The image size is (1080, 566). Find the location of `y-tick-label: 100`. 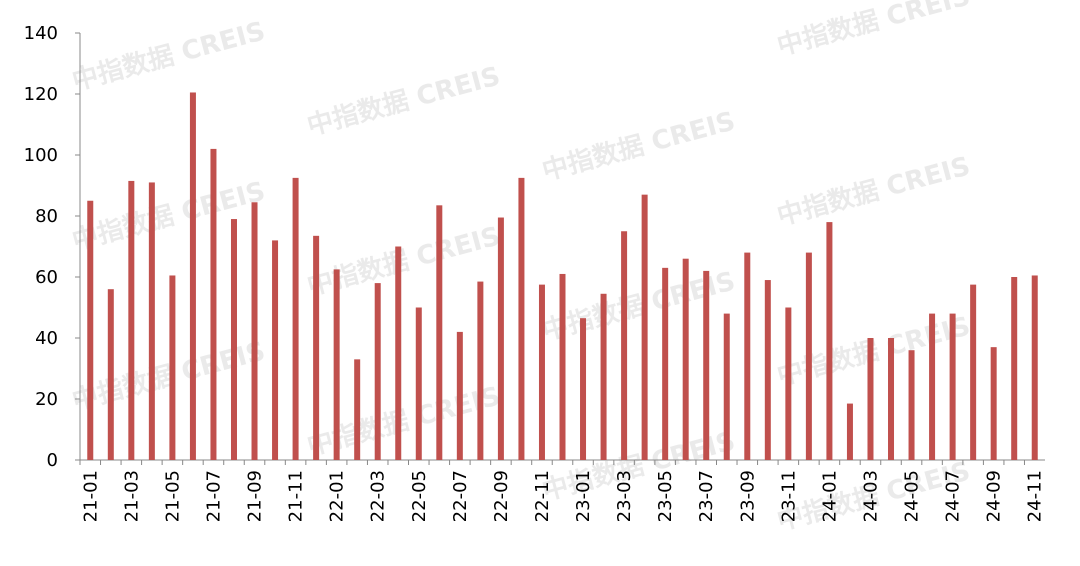

y-tick-label: 100 is located at coordinates (41, 155).